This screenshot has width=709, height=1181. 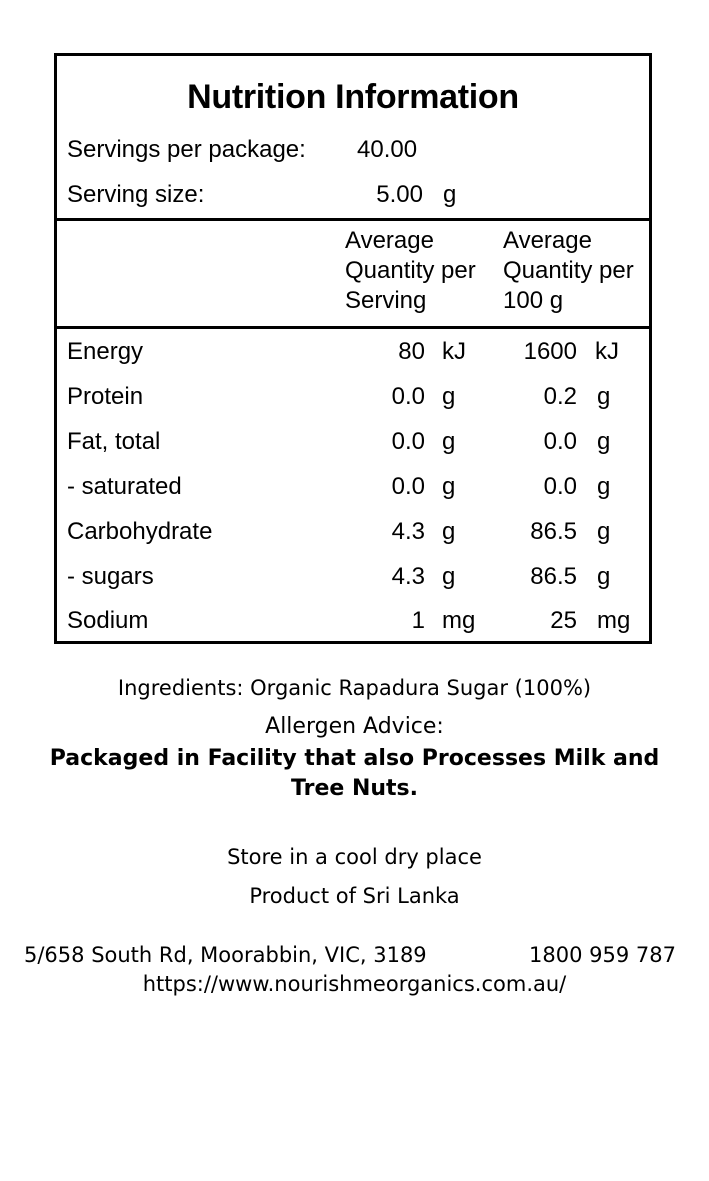 I want to click on nutrient-name: Fat, total, so click(x=114, y=441).